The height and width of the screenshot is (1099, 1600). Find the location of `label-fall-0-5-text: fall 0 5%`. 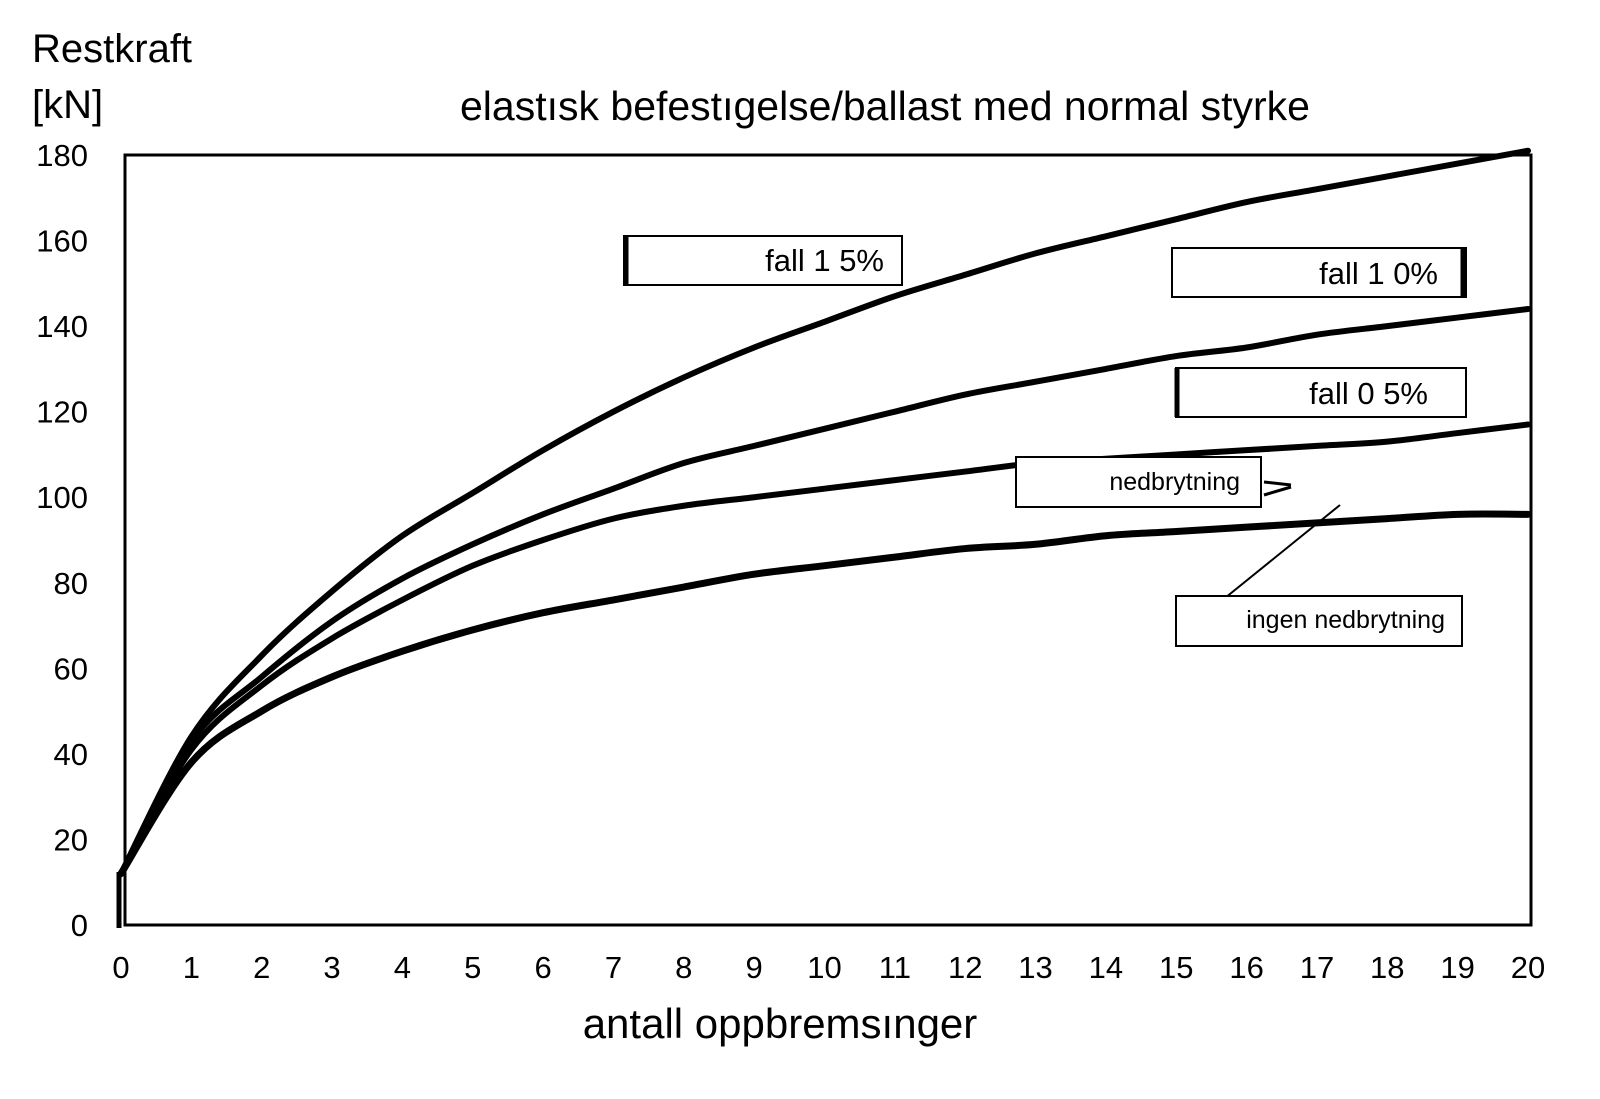

label-fall-0-5-text: fall 0 5% is located at coordinates (1368, 393).